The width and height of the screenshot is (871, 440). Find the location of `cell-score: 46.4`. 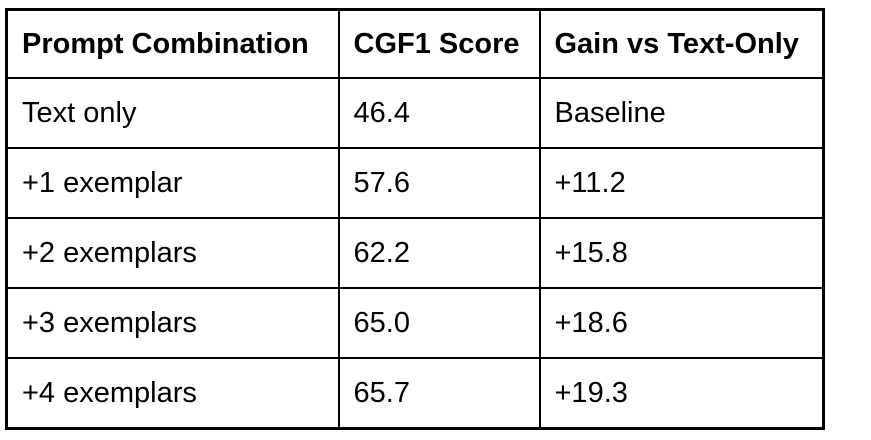

cell-score: 46.4 is located at coordinates (439, 113).